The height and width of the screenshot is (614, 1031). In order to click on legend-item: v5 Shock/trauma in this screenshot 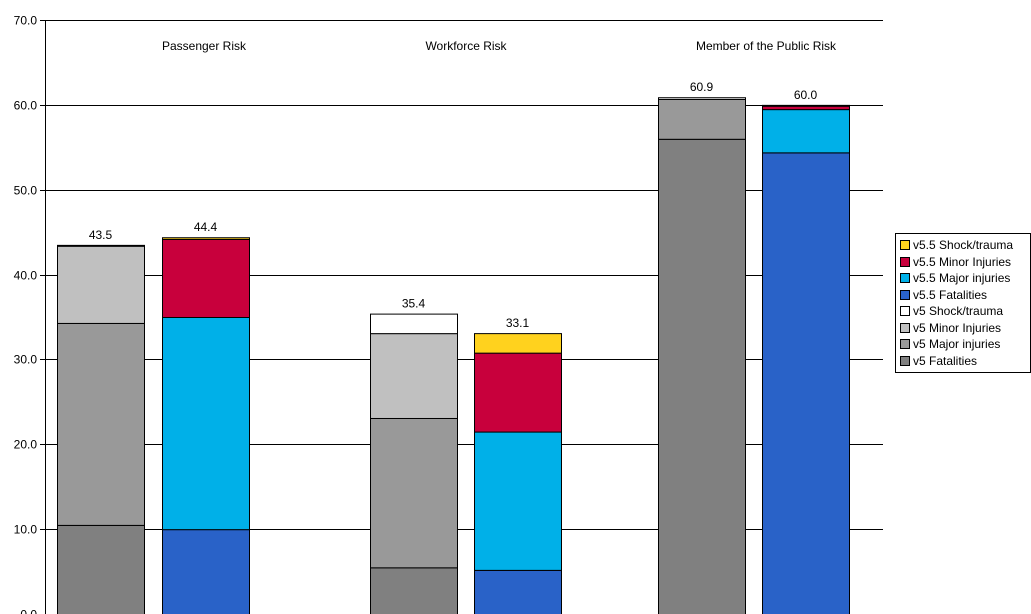, I will do `click(965, 311)`.